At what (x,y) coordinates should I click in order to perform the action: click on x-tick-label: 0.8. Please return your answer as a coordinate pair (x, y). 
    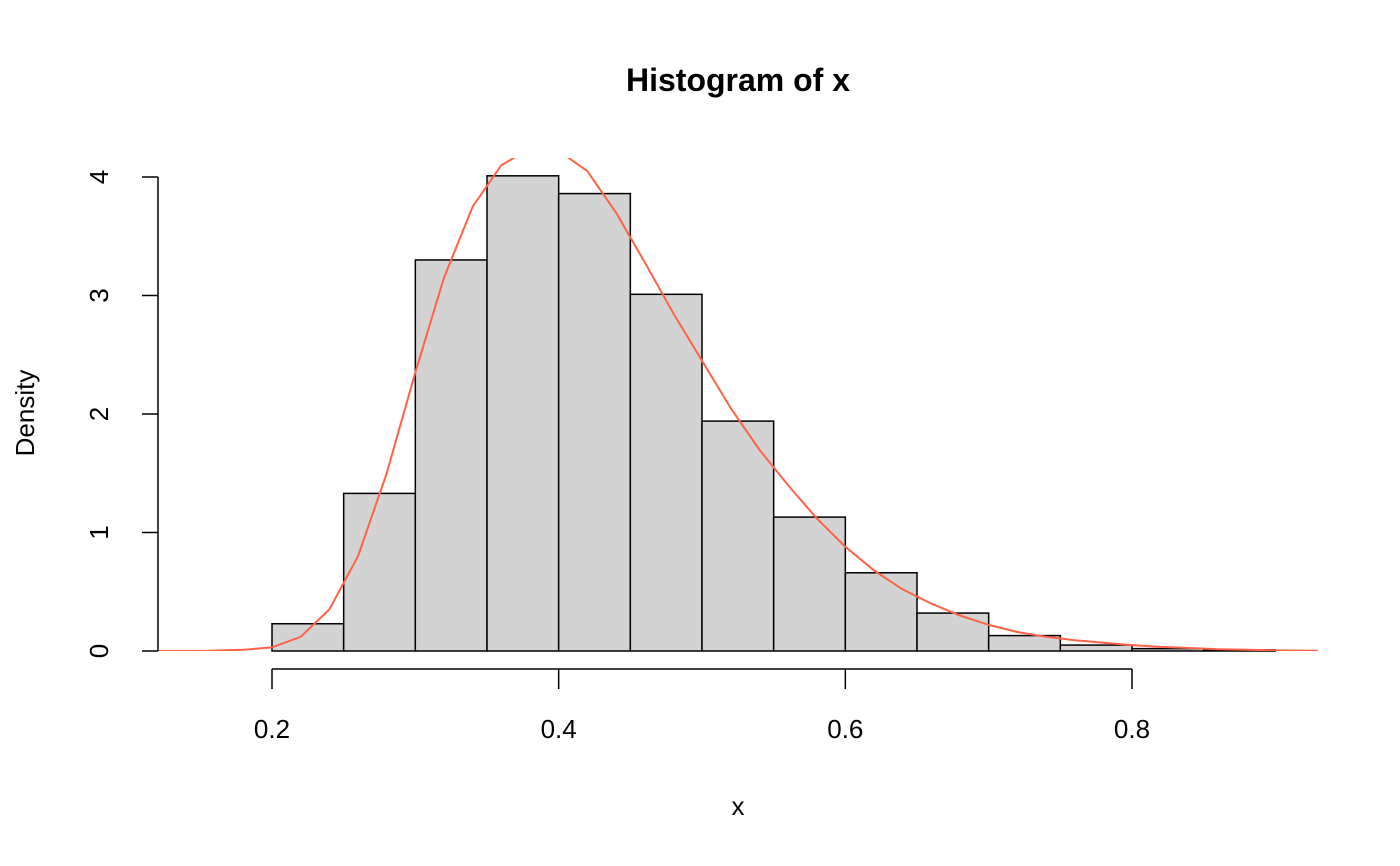
    Looking at the image, I should click on (1132, 729).